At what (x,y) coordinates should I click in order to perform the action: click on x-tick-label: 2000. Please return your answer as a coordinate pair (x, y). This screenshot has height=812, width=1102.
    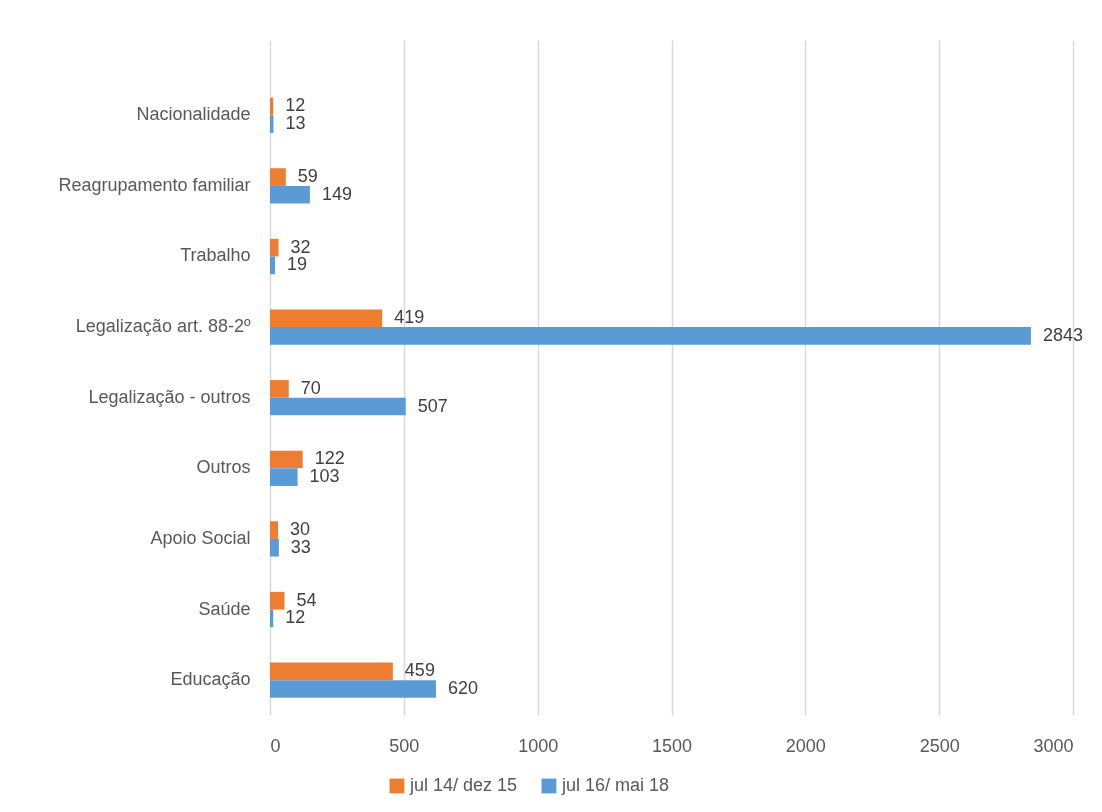
    Looking at the image, I should click on (805, 745).